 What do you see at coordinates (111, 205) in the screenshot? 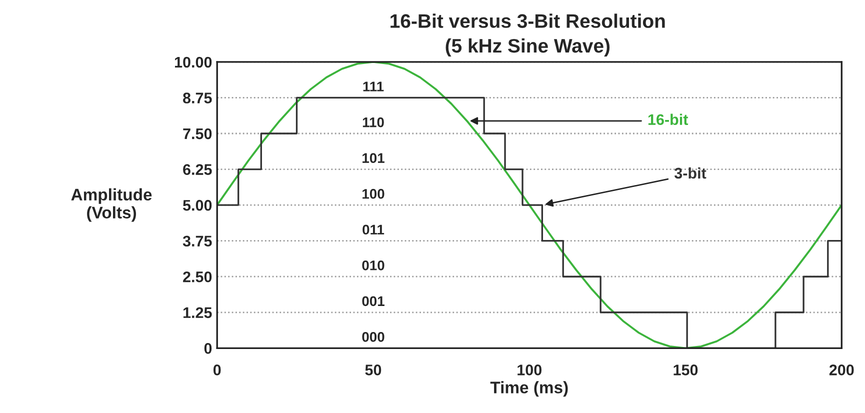
I see `y-axis-title: Amplitude (Volts)` at bounding box center [111, 205].